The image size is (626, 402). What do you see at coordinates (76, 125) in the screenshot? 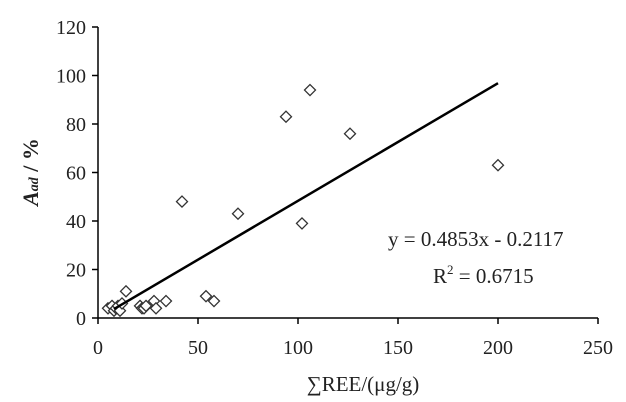
I see `y-tick-label: 80` at bounding box center [76, 125].